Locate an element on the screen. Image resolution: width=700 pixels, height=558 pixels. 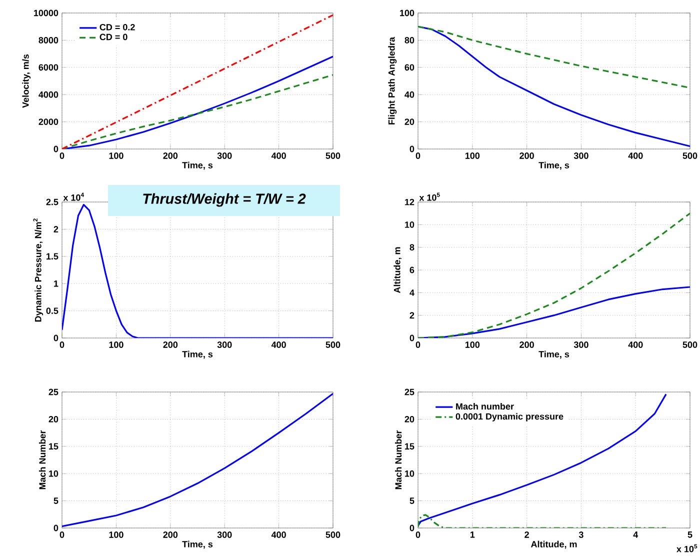
x-tick-label: 4 is located at coordinates (635, 535).